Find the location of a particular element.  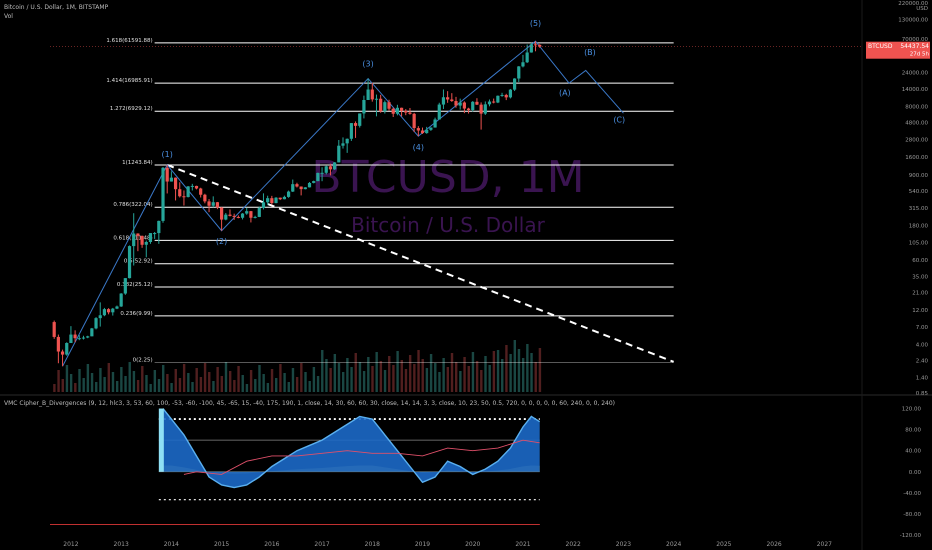

price-tick-label: 4800.00 is located at coordinates (916, 124).